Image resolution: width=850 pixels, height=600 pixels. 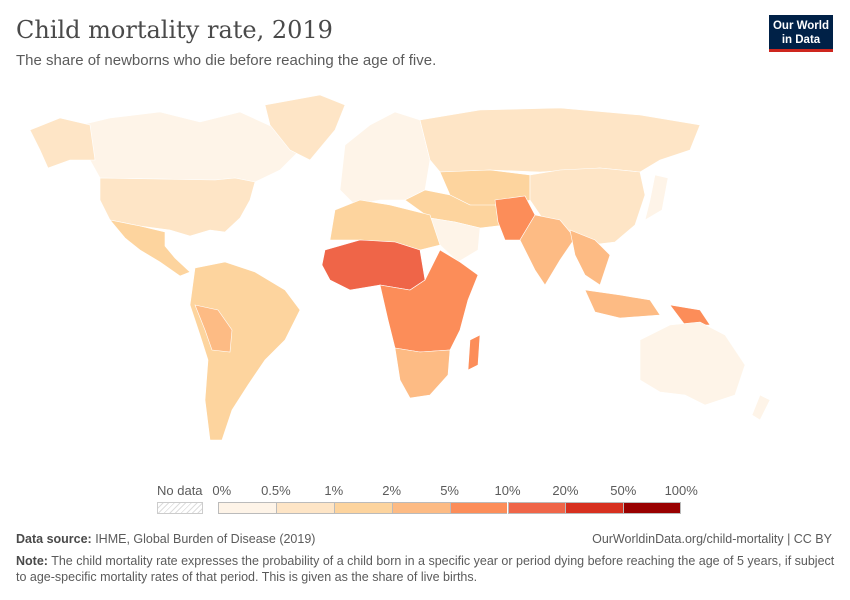 What do you see at coordinates (800, 26) in the screenshot?
I see `logo-line-1: Our World` at bounding box center [800, 26].